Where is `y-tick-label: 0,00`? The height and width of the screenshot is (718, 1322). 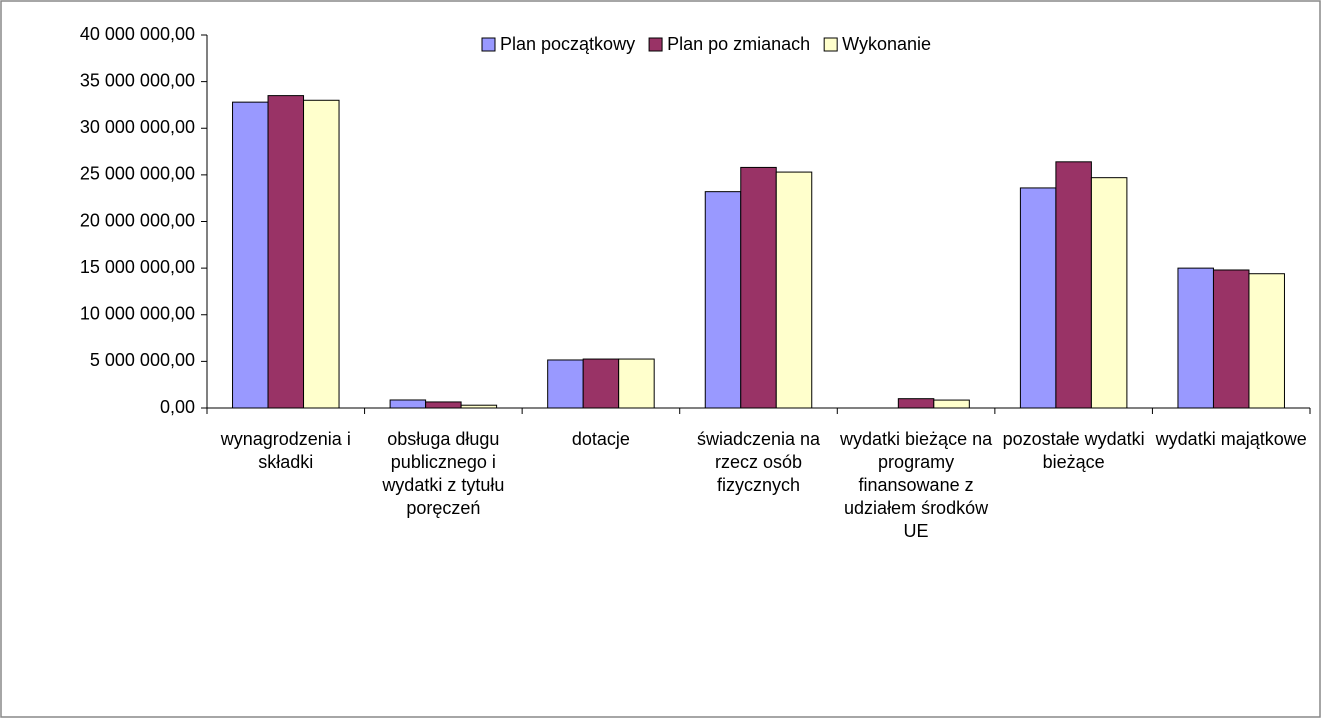
y-tick-label: 0,00 is located at coordinates (177, 407).